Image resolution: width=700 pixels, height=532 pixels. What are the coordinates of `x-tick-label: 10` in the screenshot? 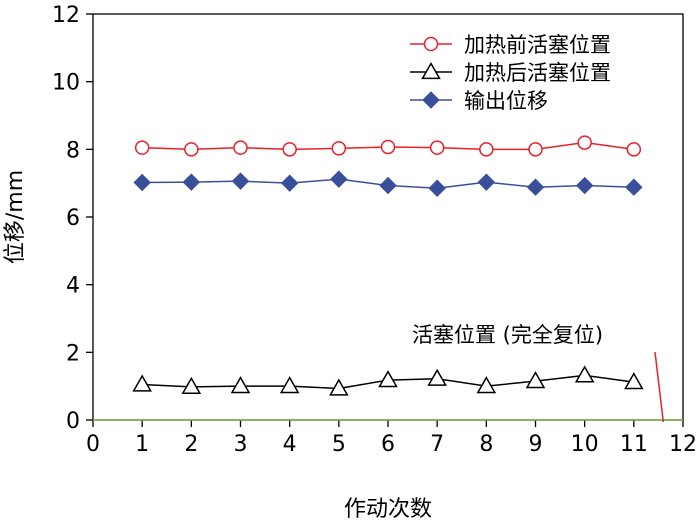 It's located at (585, 444).